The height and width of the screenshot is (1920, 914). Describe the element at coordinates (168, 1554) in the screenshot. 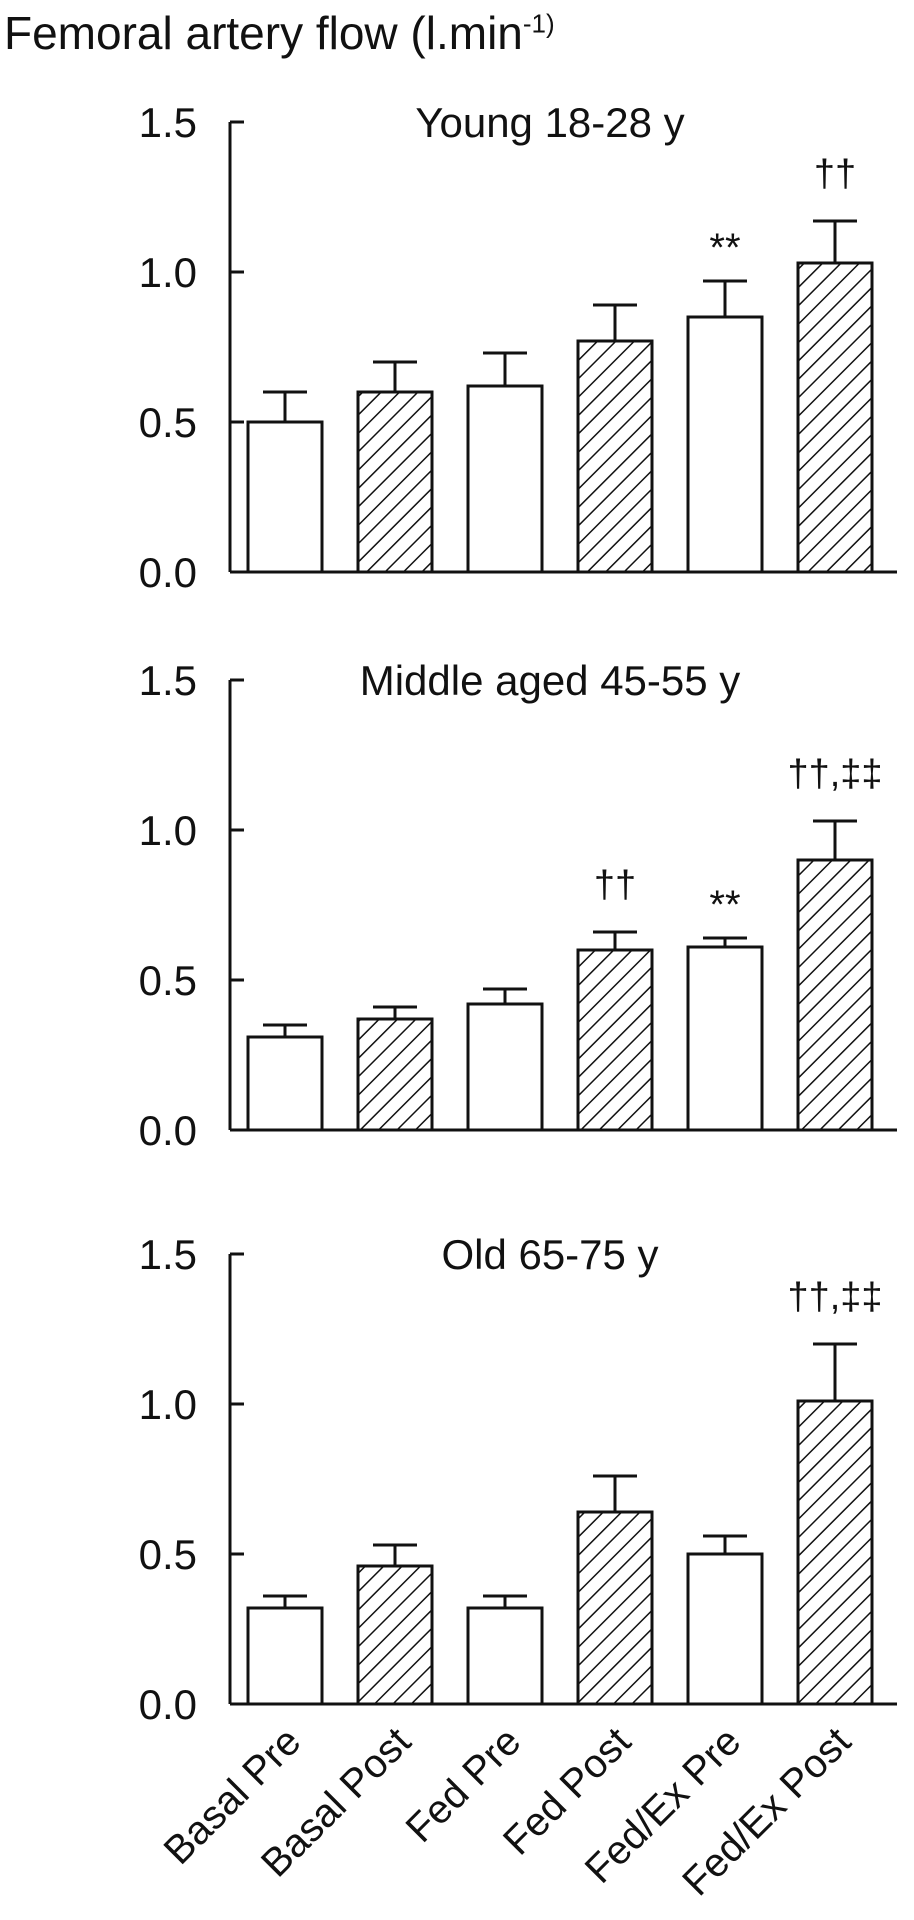

I see `panel-3-y-tick-label: 0.5` at that location.